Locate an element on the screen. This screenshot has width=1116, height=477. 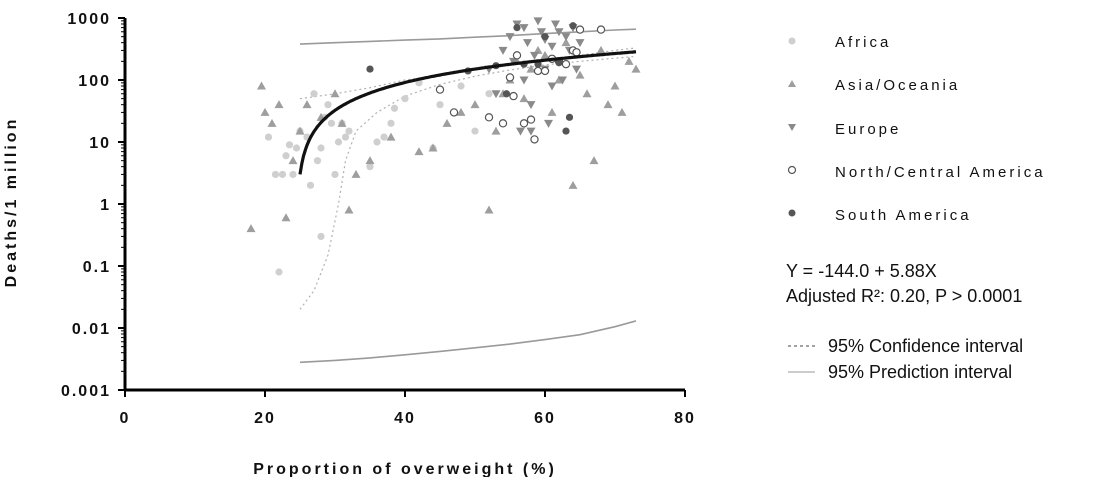
y-axis-title: Deaths/1 million is located at coordinates (11, 202).